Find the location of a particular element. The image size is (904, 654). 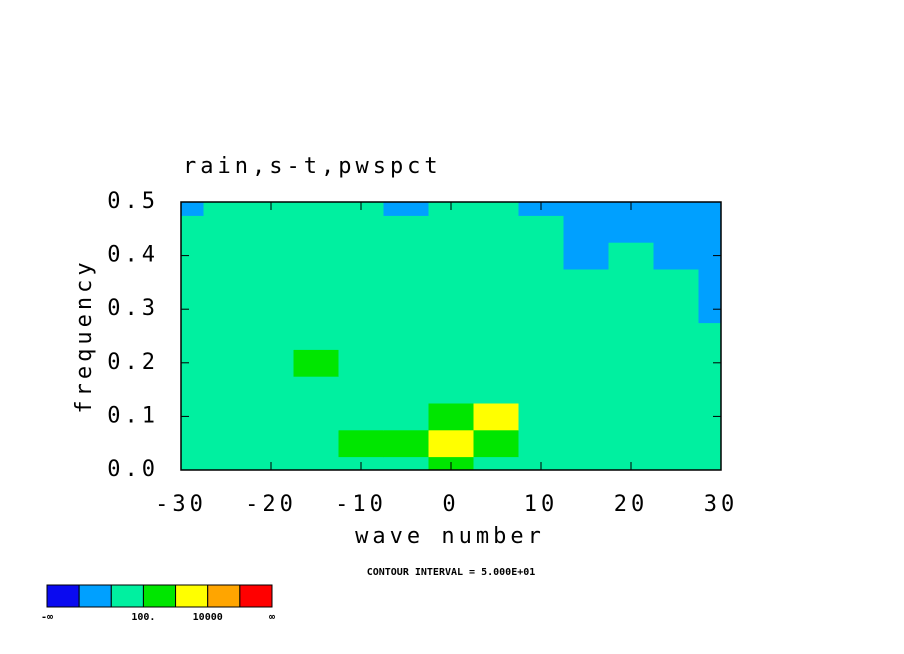

x-tick-label: 30 is located at coordinates (721, 504).